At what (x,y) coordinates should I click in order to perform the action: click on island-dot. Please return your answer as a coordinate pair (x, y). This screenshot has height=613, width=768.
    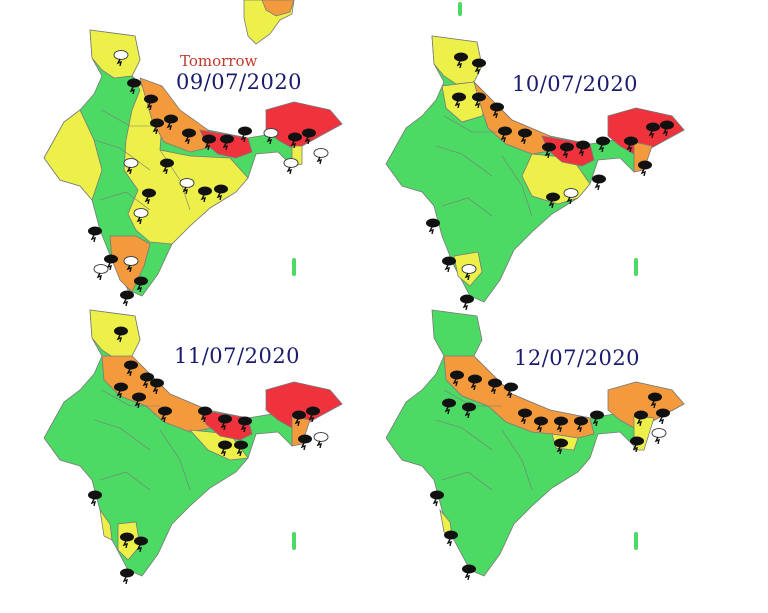
    Looking at the image, I should click on (460, 9).